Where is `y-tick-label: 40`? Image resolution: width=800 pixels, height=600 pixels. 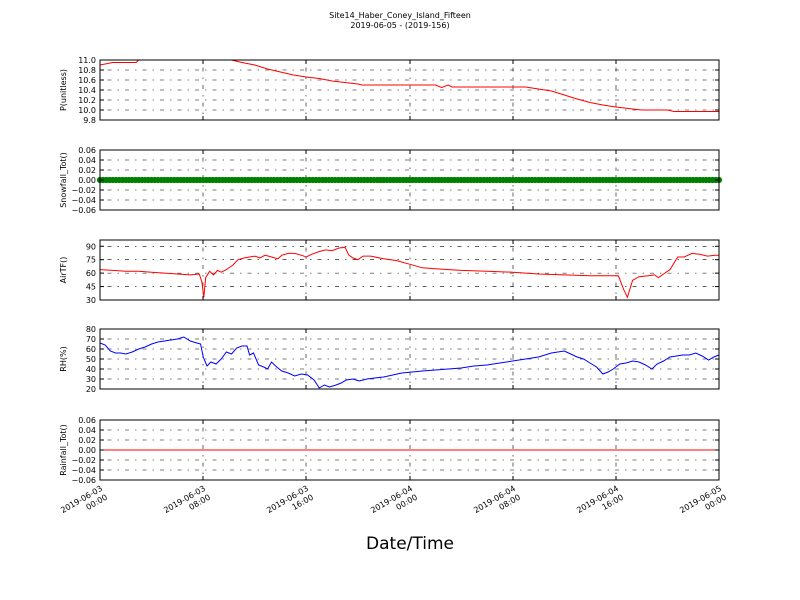 y-tick-label: 40 is located at coordinates (91, 369).